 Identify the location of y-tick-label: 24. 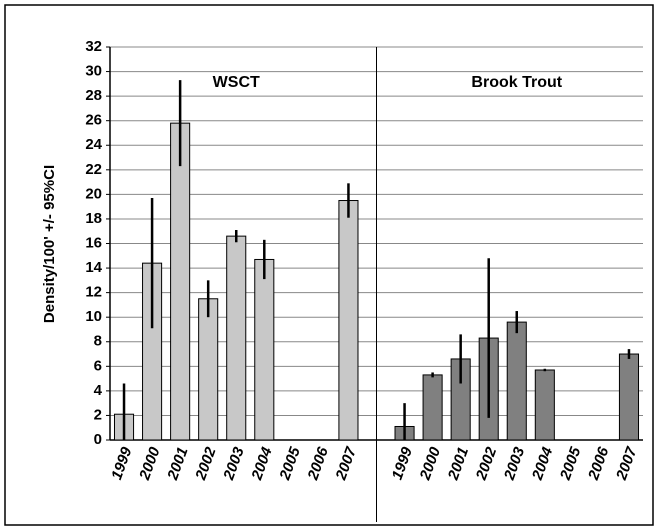
(93, 144).